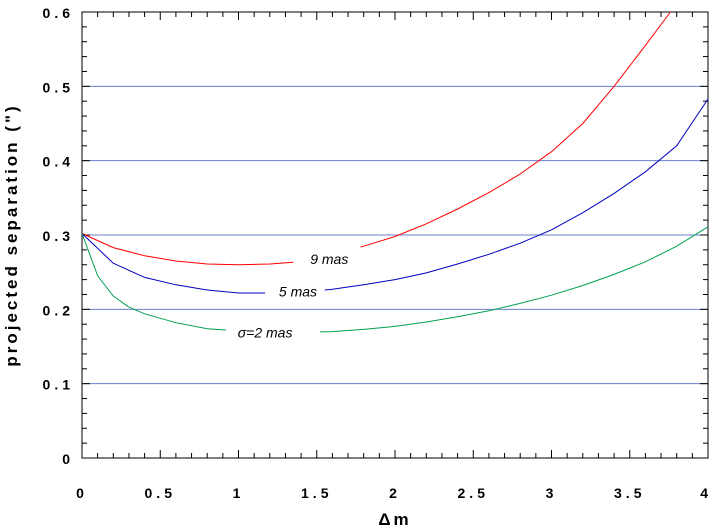 This screenshot has height=528, width=711. I want to click on y-axis-title: projected separation ("), so click(11, 234).